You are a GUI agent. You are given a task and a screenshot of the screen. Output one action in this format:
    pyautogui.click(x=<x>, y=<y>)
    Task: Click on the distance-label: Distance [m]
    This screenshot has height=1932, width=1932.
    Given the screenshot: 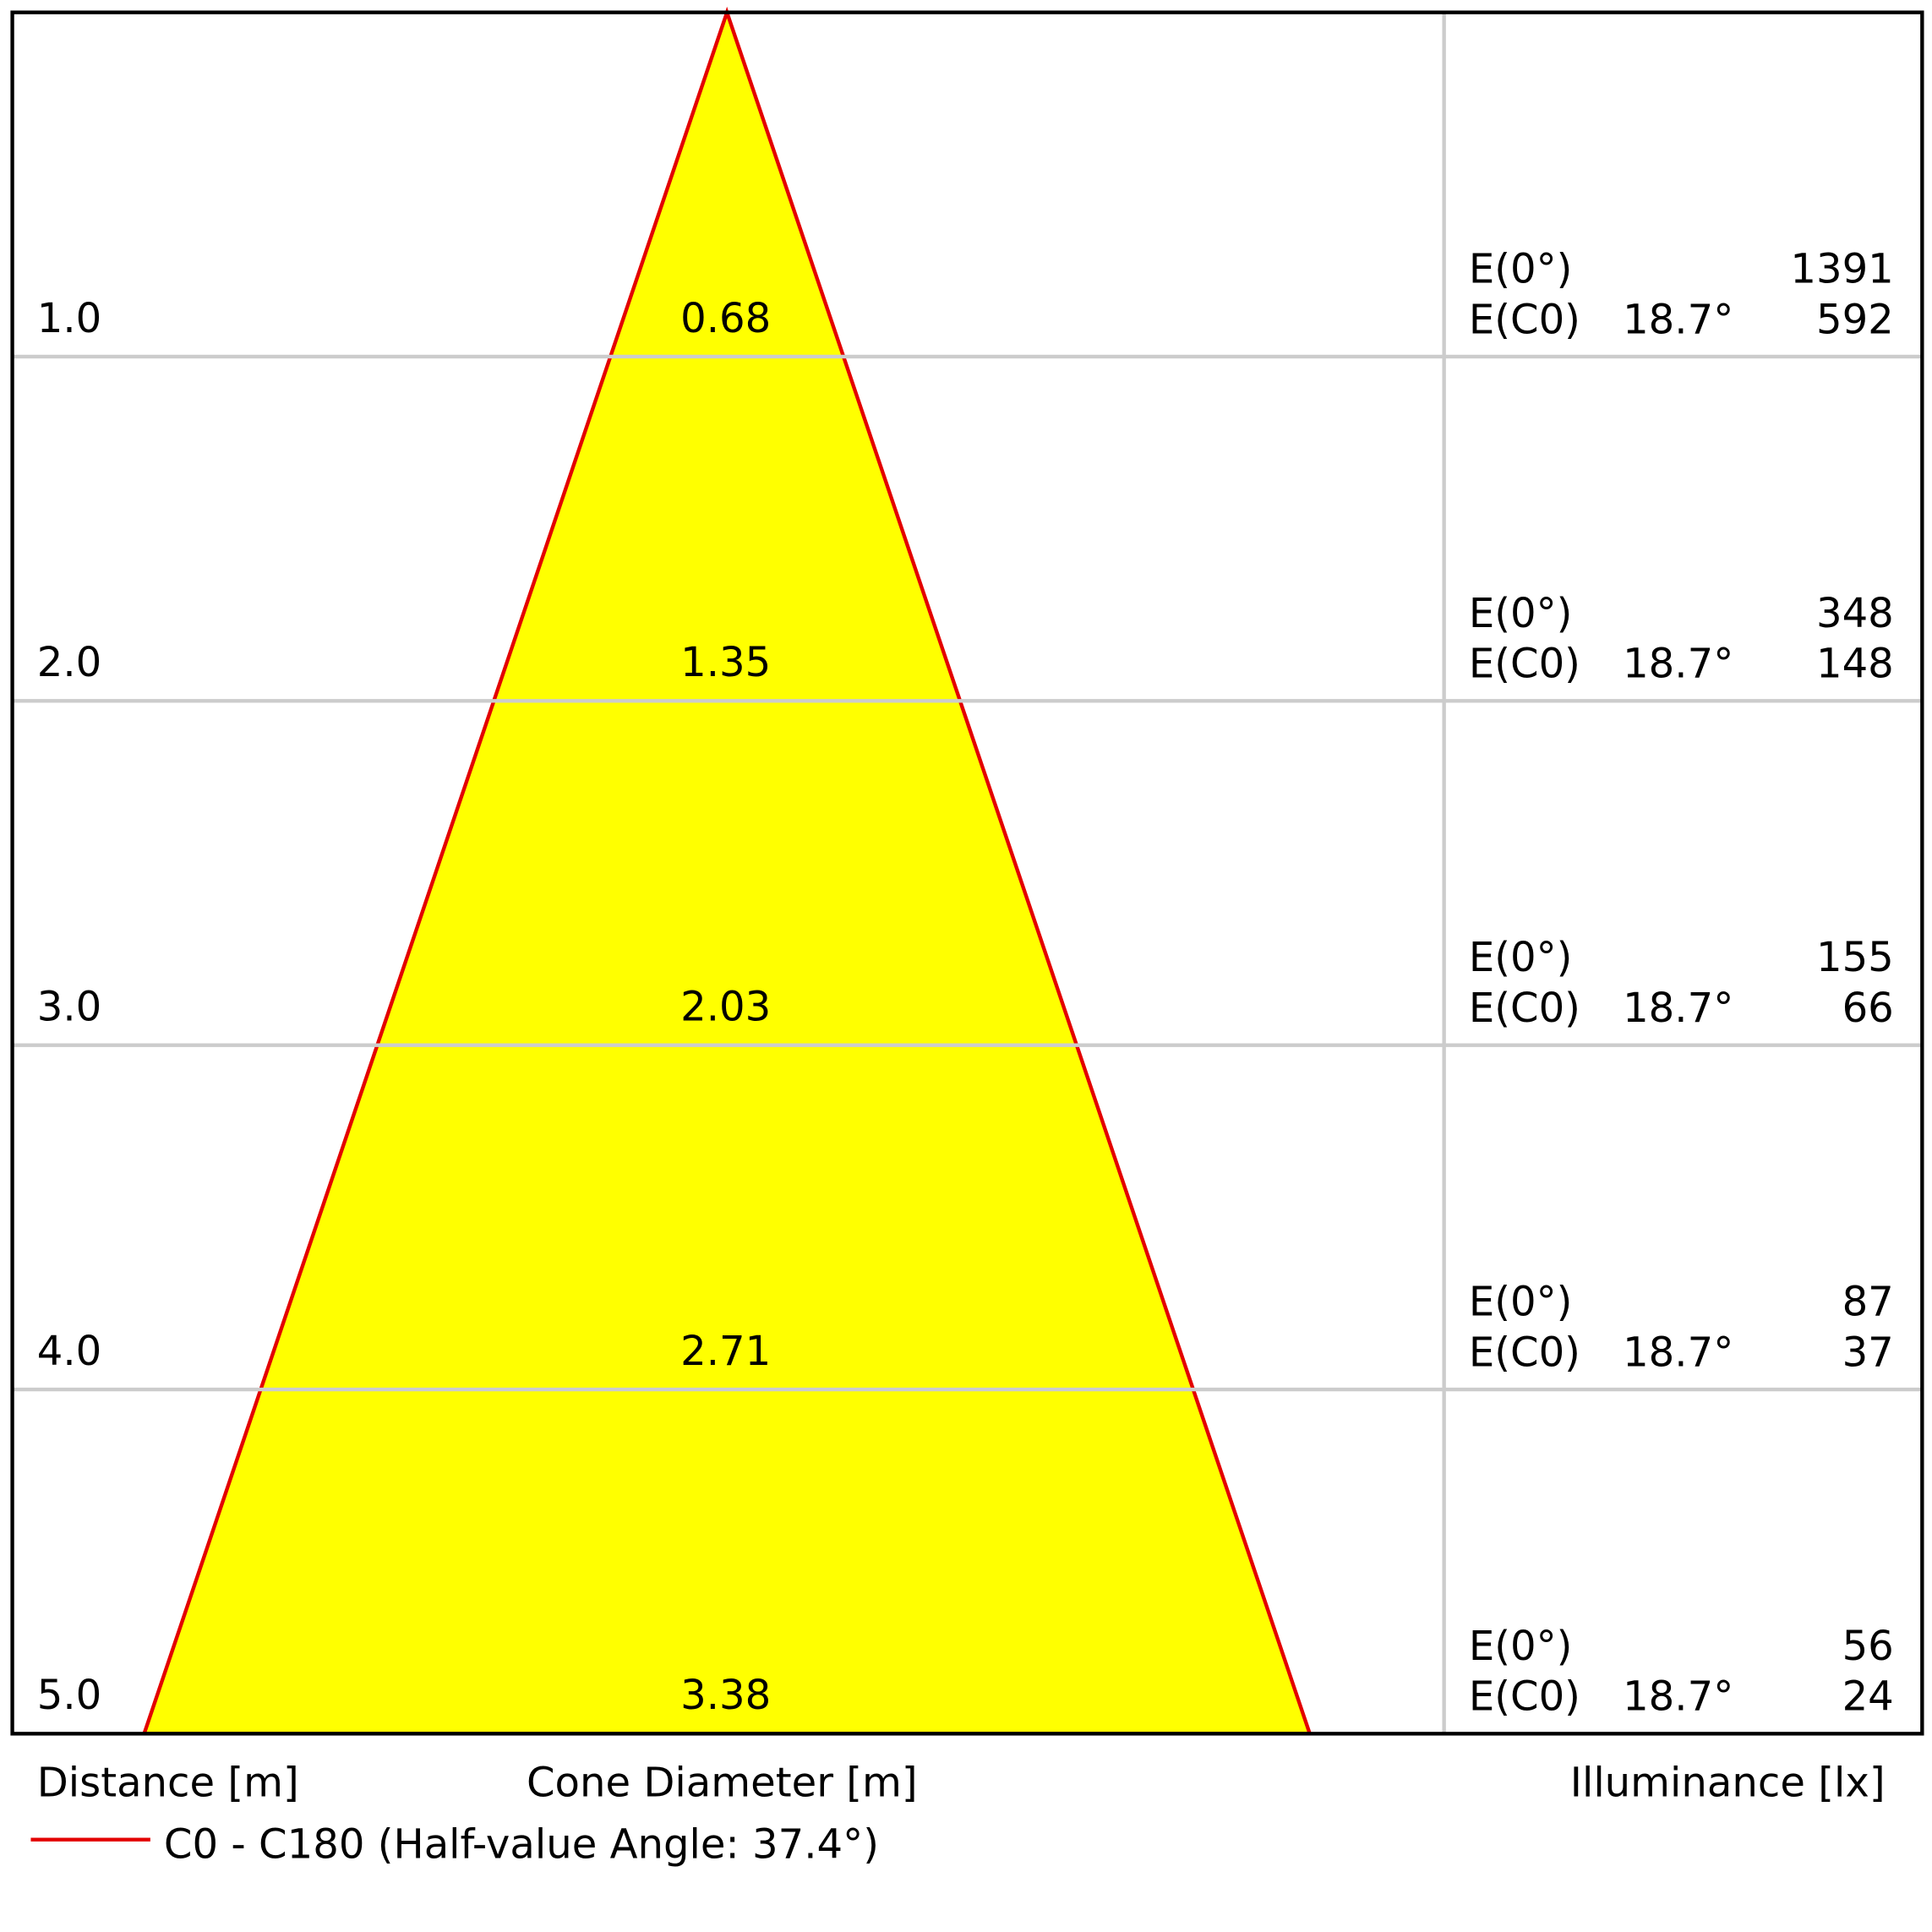 What is the action you would take?
    pyautogui.click(x=168, y=1783)
    